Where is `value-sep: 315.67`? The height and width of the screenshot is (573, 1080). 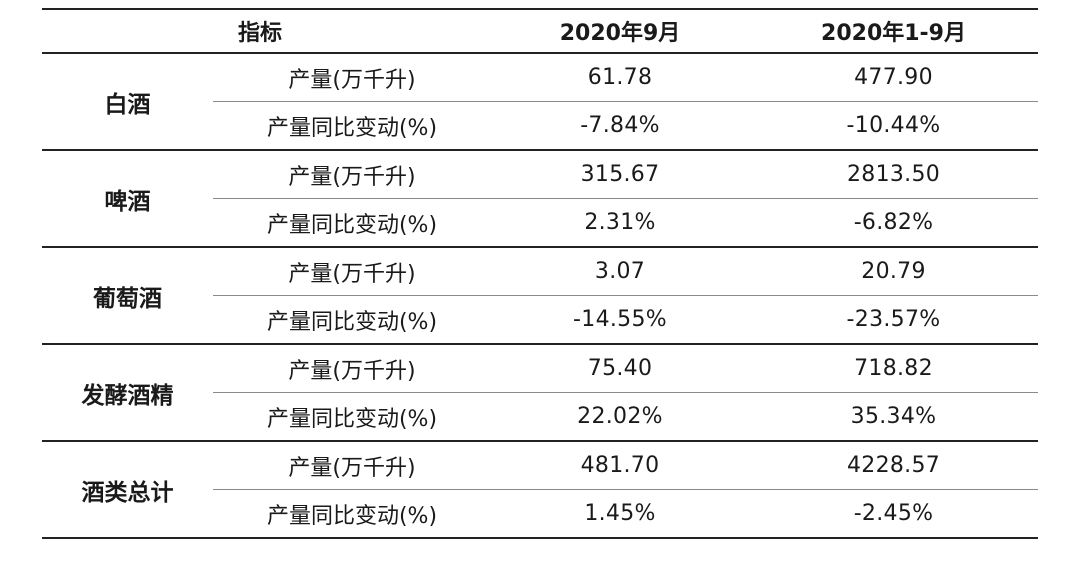 value-sep: 315.67 is located at coordinates (620, 174).